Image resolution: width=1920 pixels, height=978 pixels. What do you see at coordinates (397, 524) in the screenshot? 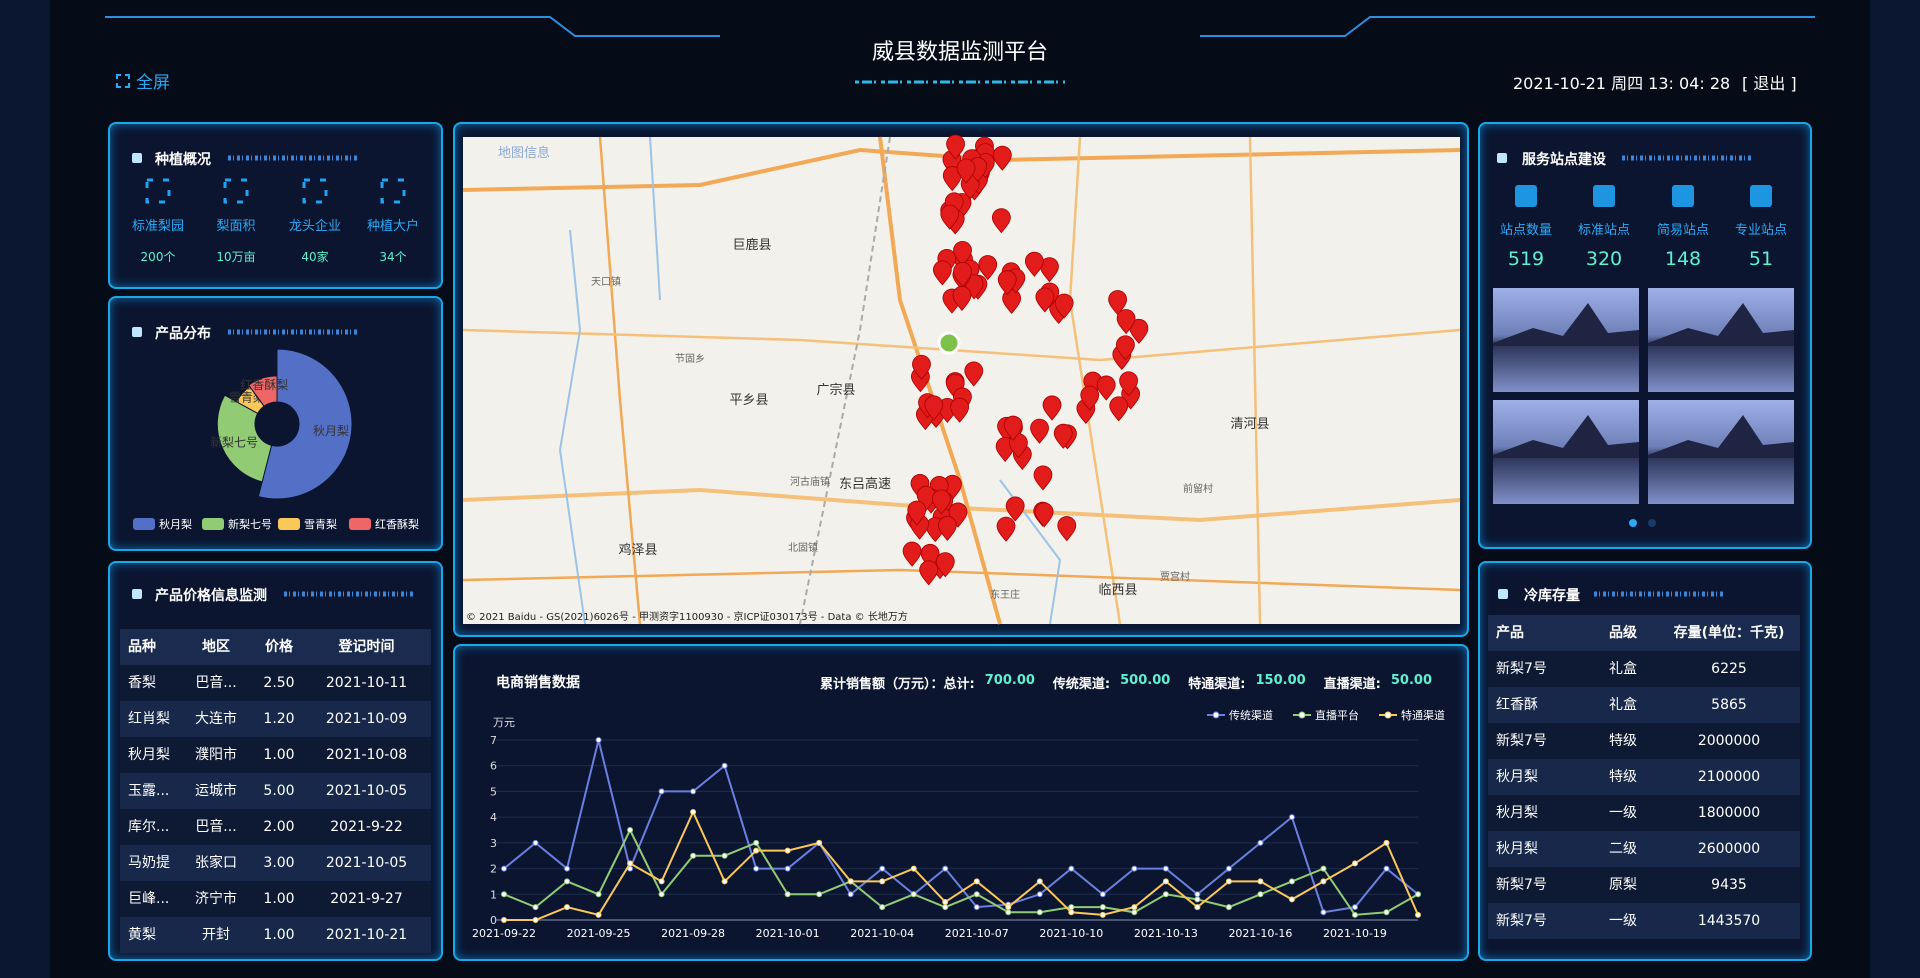
I see `legend-label: 红香酥梨` at bounding box center [397, 524].